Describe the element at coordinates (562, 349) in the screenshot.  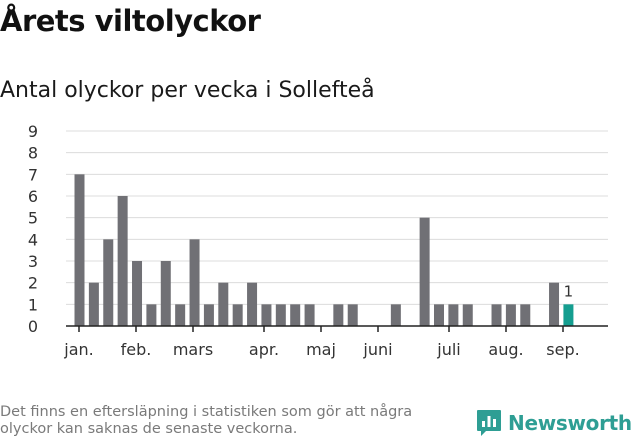
I see `x-tick-label: sep.` at that location.